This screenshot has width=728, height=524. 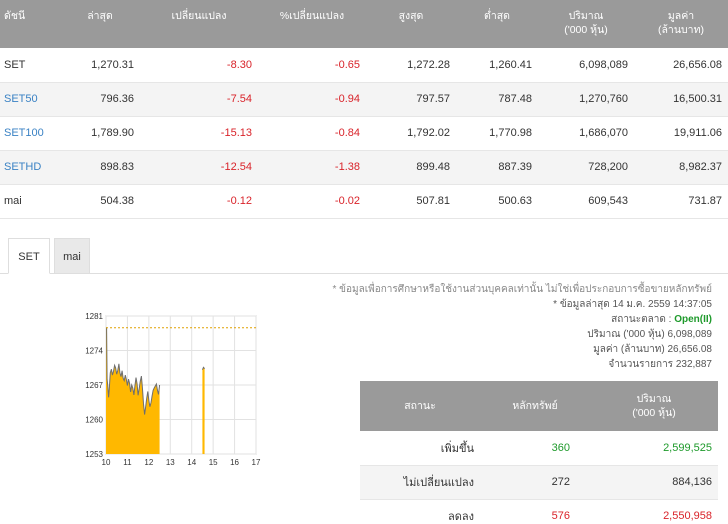 What do you see at coordinates (100, 133) in the screenshot?
I see `index-last: 1,789.90` at bounding box center [100, 133].